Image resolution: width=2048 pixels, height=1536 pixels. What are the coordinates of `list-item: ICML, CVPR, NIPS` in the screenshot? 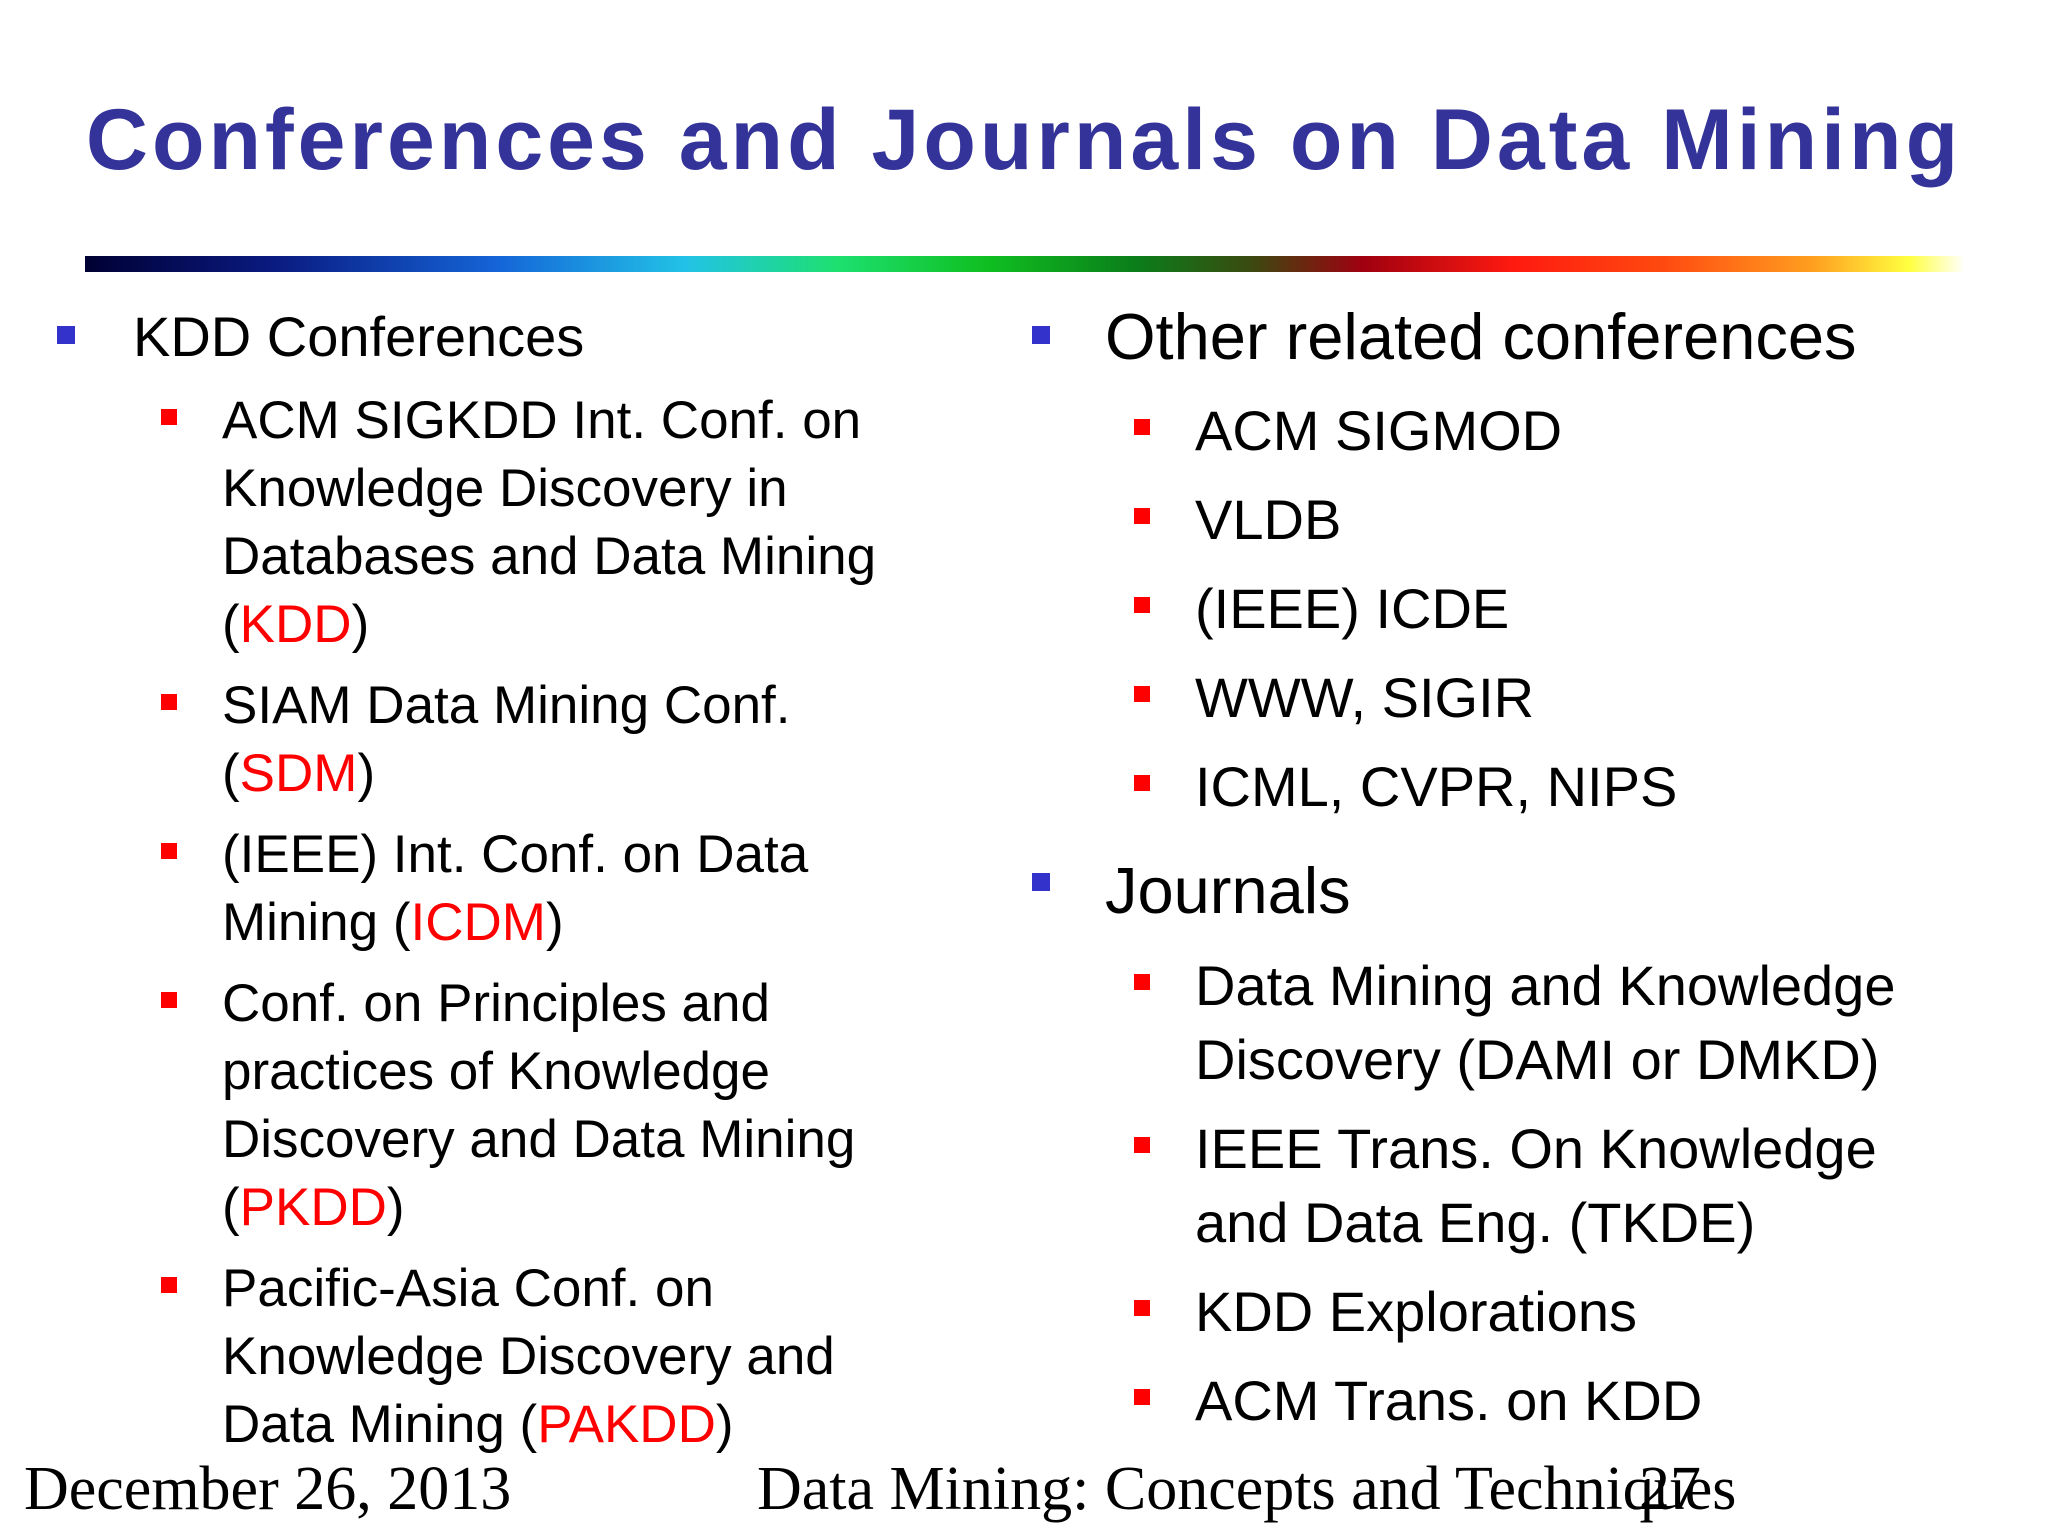 It's located at (1537, 787).